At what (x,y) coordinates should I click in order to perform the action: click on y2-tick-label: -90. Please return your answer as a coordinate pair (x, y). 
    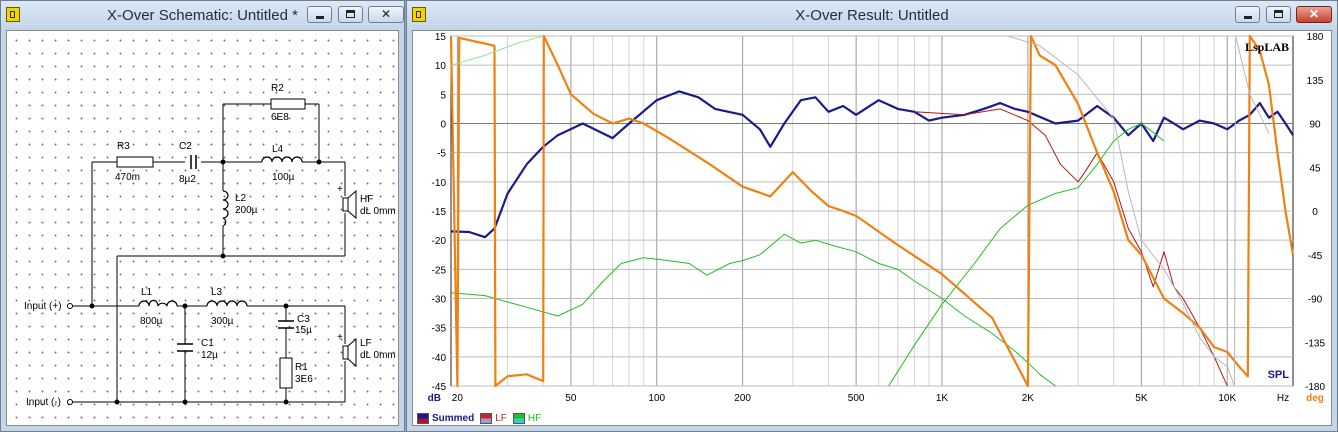
    Looking at the image, I should click on (1315, 300).